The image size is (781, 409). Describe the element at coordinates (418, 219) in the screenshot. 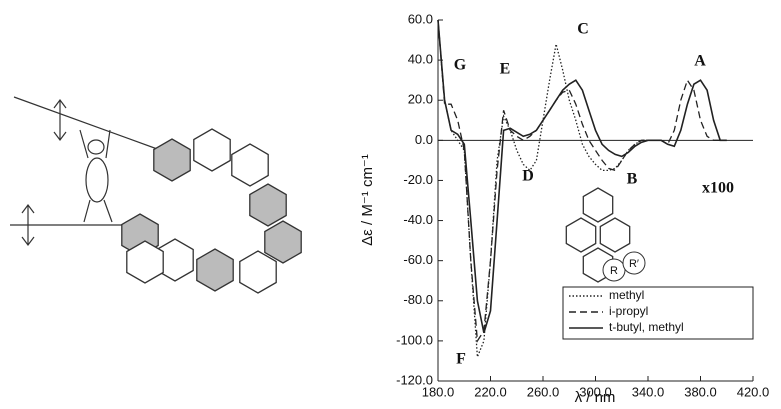

I see `y-tick-label: -40.0` at that location.